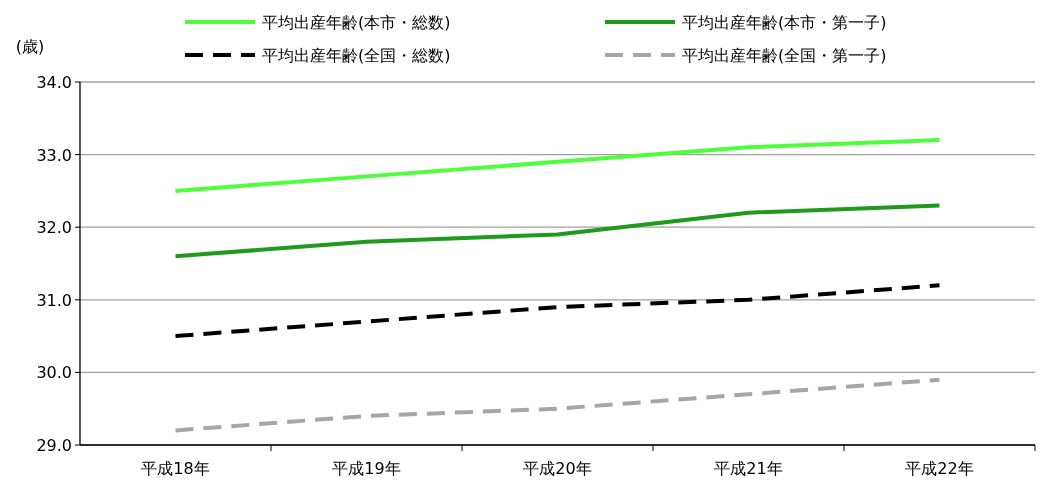 Image resolution: width=1049 pixels, height=486 pixels. I want to click on legend-label: 平均出産年齢(本市・総数), so click(356, 22).